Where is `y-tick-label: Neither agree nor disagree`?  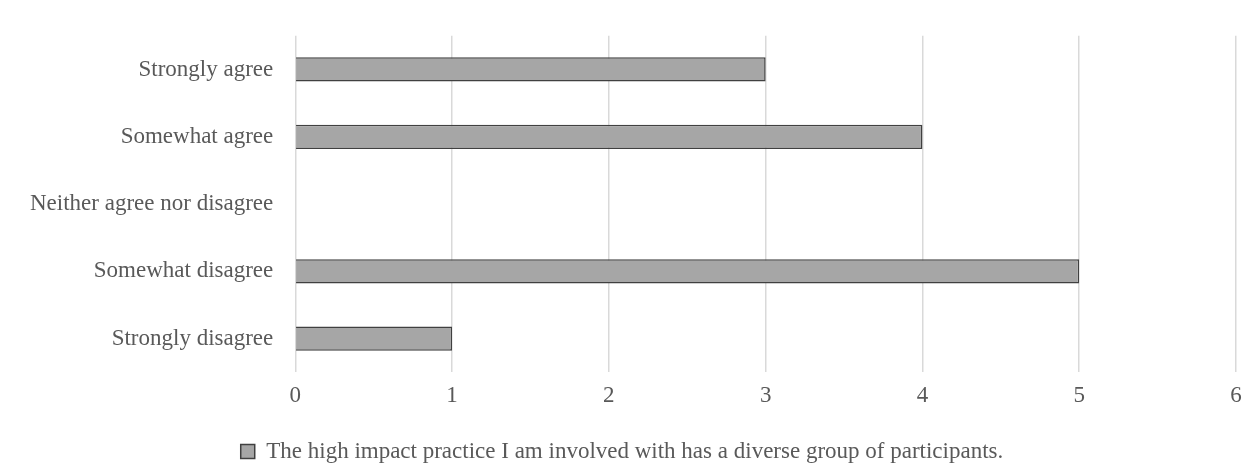
y-tick-label: Neither agree nor disagree is located at coordinates (151, 203).